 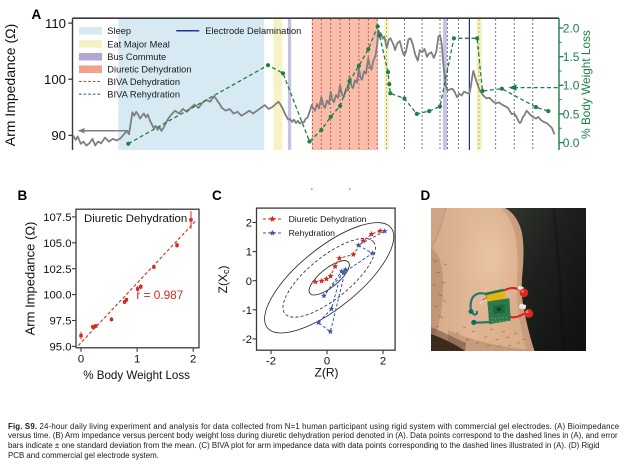 I want to click on svg-text: Bus Commute, so click(x=136, y=57).